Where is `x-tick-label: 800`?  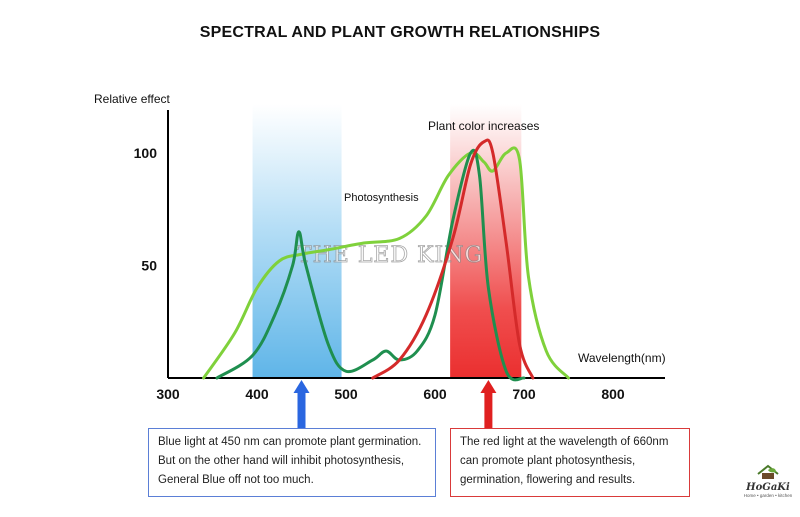 x-tick-label: 800 is located at coordinates (613, 394).